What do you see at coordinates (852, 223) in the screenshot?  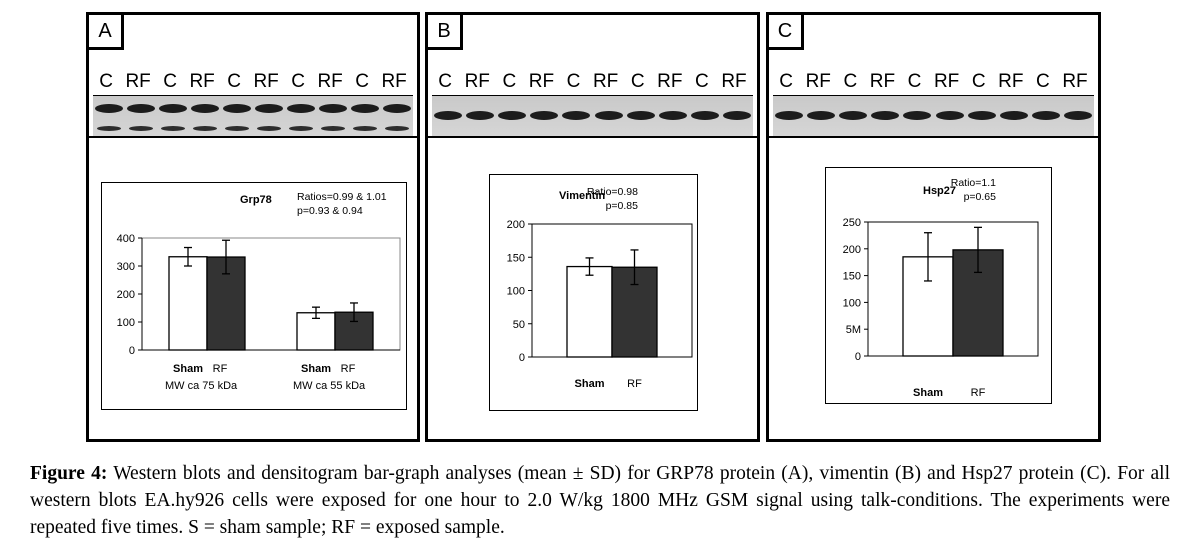 I see `y-tick-label: 250` at bounding box center [852, 223].